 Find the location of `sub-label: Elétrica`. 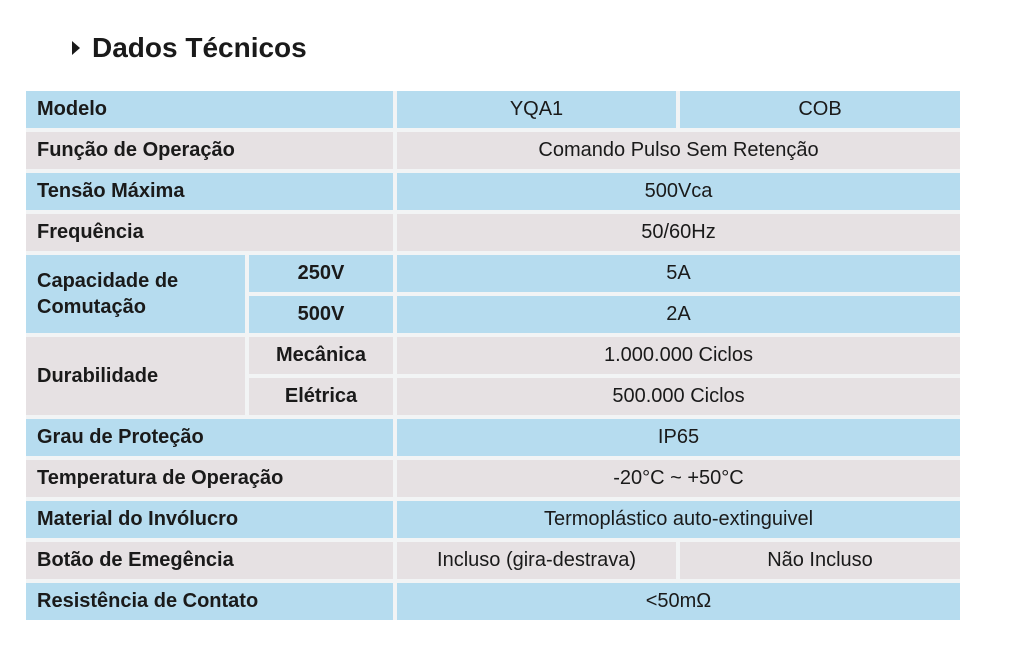

sub-label: Elétrica is located at coordinates (323, 398).